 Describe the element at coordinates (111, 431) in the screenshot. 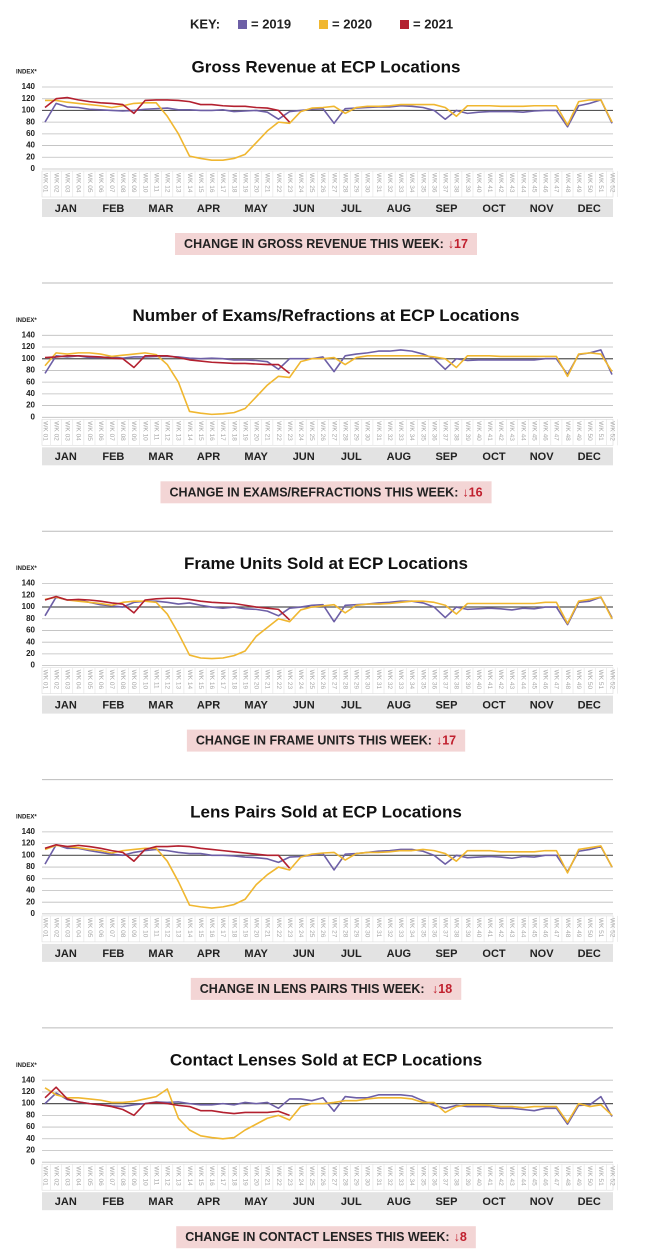

I see `x-tick-label: WK 07` at that location.